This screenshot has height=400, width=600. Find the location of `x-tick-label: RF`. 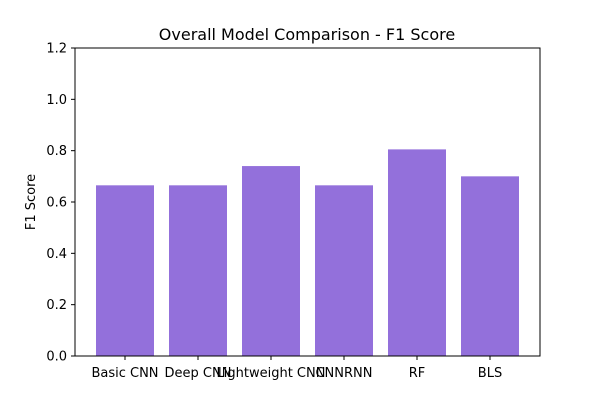

x-tick-label: RF is located at coordinates (417, 373).